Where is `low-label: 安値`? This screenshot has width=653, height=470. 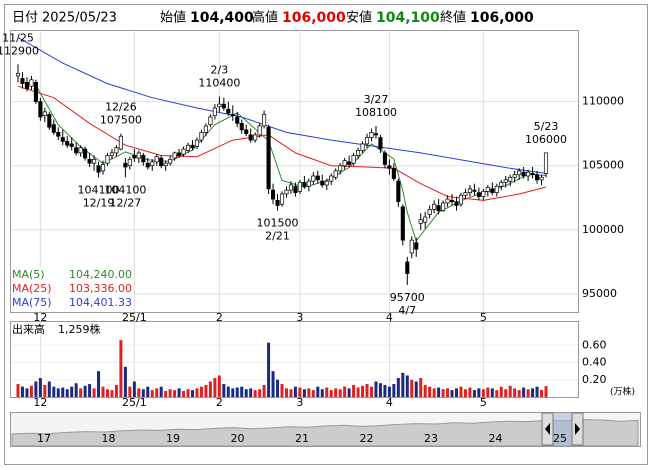
low-label: 安値 is located at coordinates (359, 18).